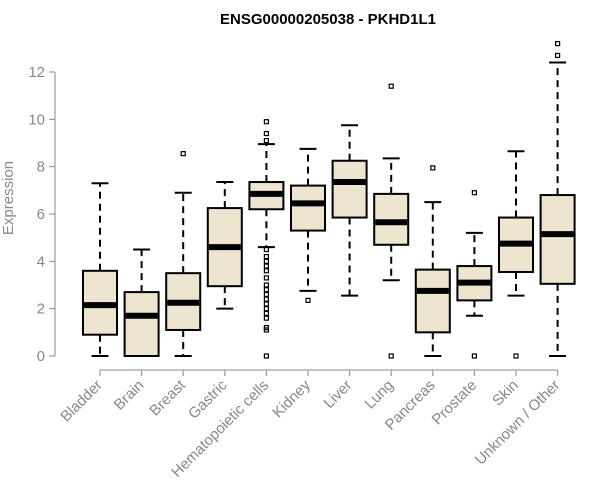 This screenshot has width=600, height=500. What do you see at coordinates (41, 356) in the screenshot?
I see `y-tick-label: 0` at bounding box center [41, 356].